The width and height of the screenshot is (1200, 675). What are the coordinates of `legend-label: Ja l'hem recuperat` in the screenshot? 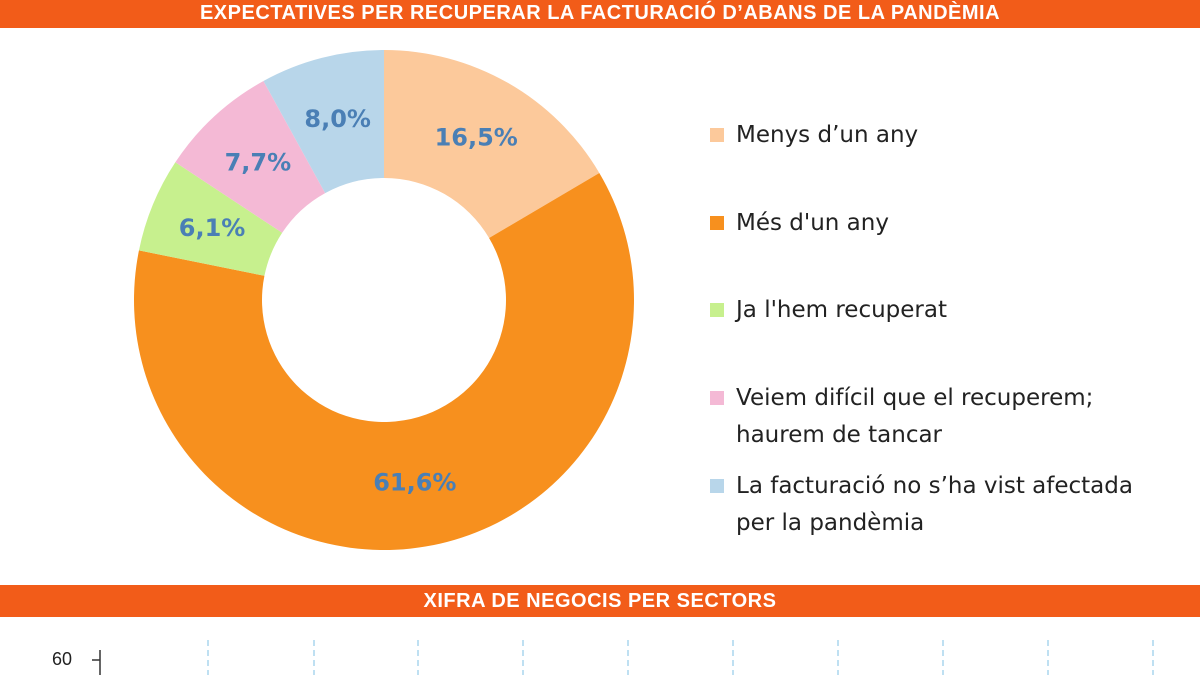 It's located at (841, 310).